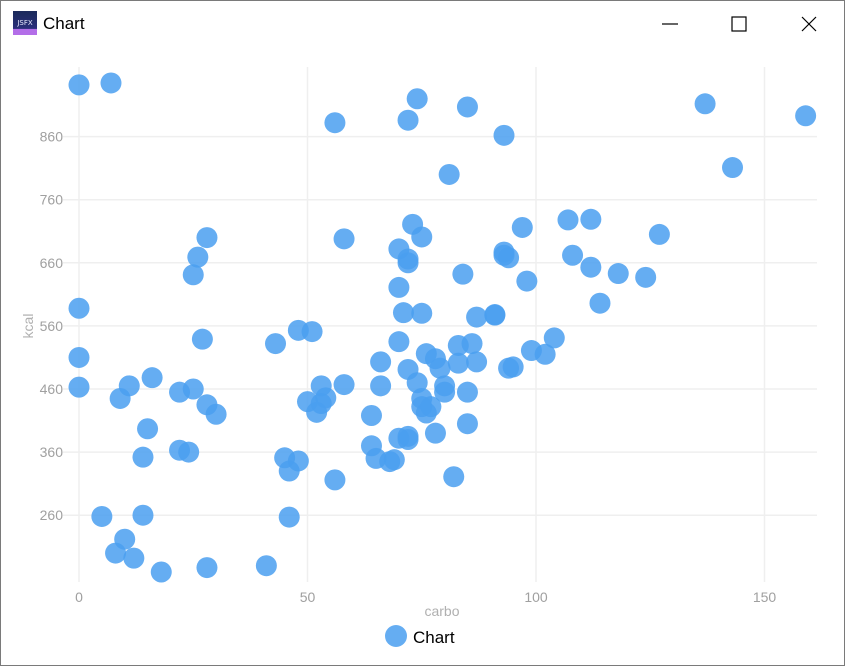 The width and height of the screenshot is (845, 666). What do you see at coordinates (739, 24) in the screenshot?
I see `maximize-button` at bounding box center [739, 24].